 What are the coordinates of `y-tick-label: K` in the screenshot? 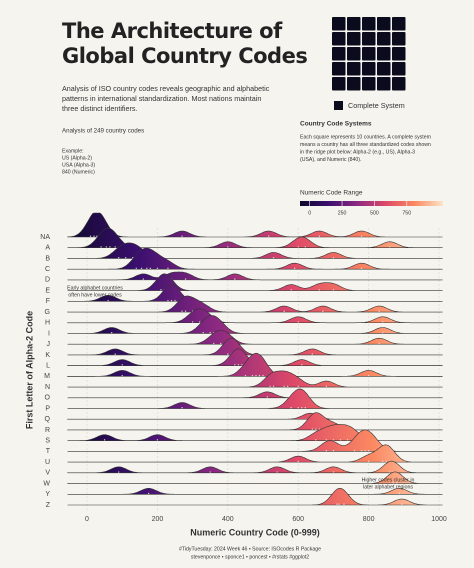 It's located at (47, 355).